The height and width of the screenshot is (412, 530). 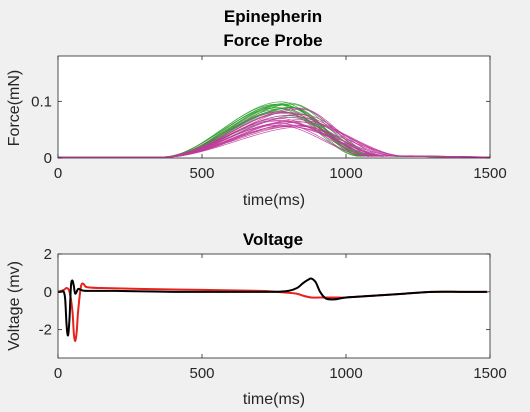 What do you see at coordinates (41, 101) in the screenshot?
I see `y-tick-label: 0.1` at bounding box center [41, 101].